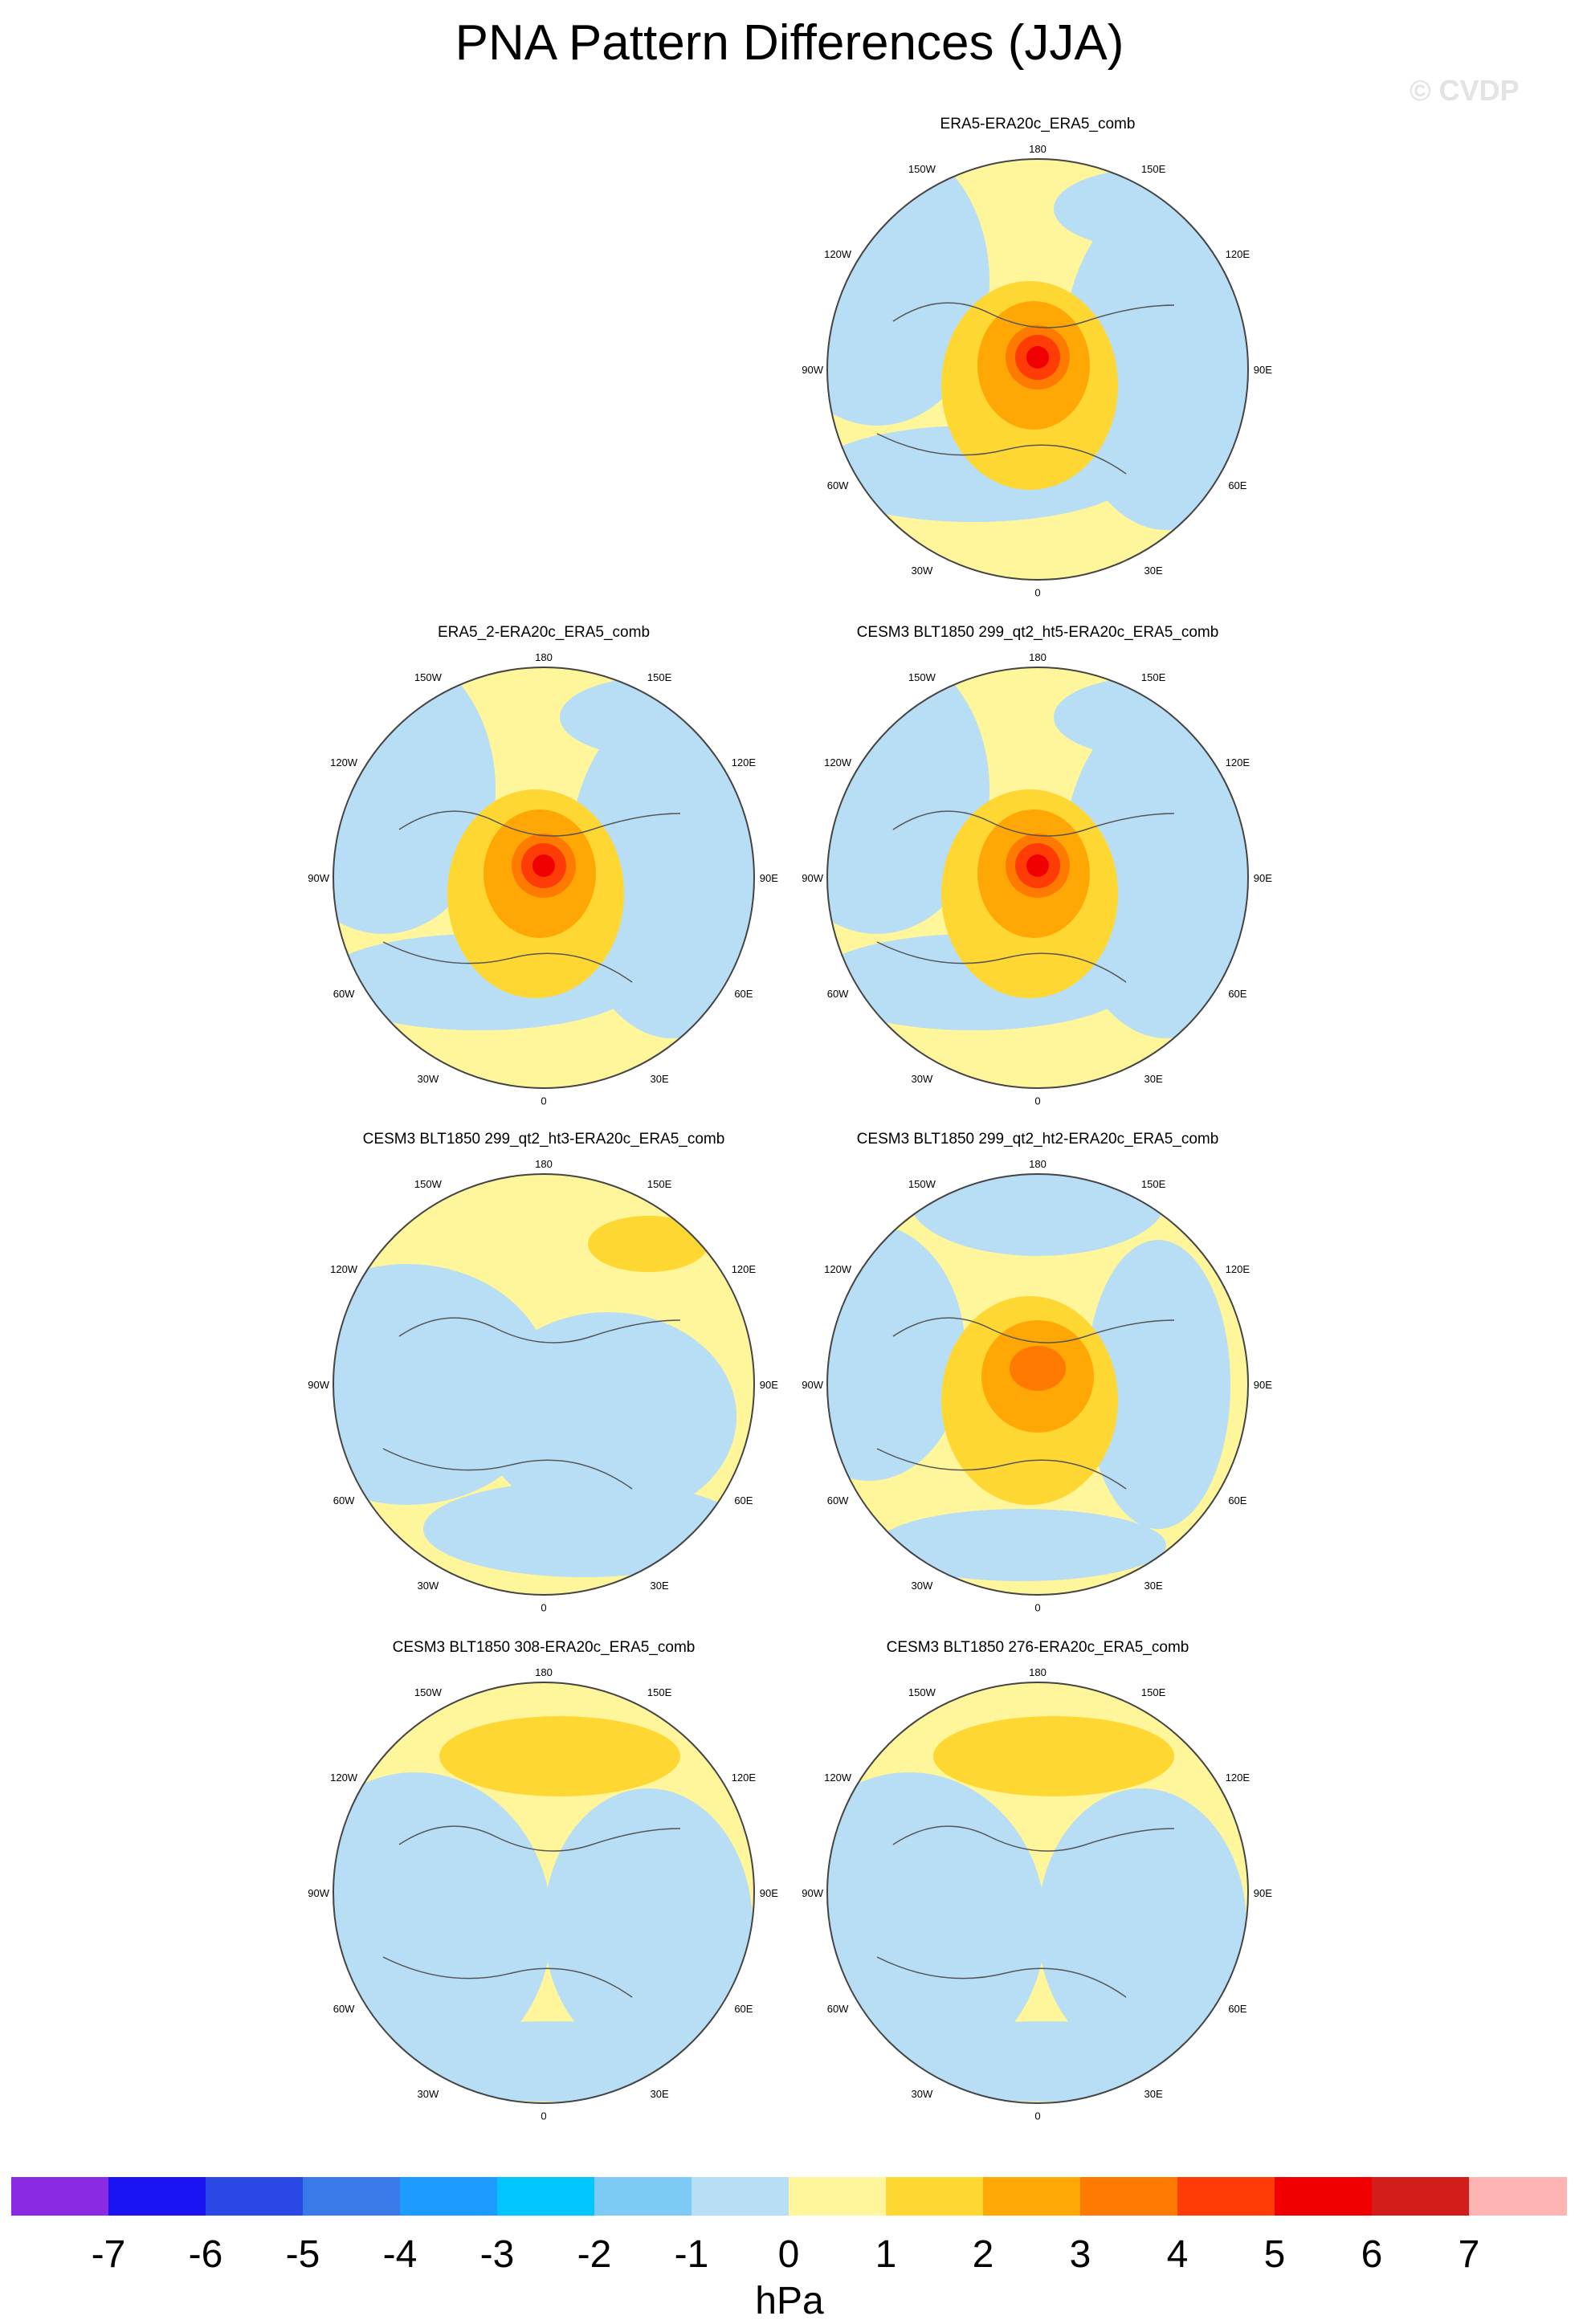 This screenshot has height=2324, width=1579. What do you see at coordinates (302, 2255) in the screenshot?
I see `colorbar-tick-label: -5` at bounding box center [302, 2255].